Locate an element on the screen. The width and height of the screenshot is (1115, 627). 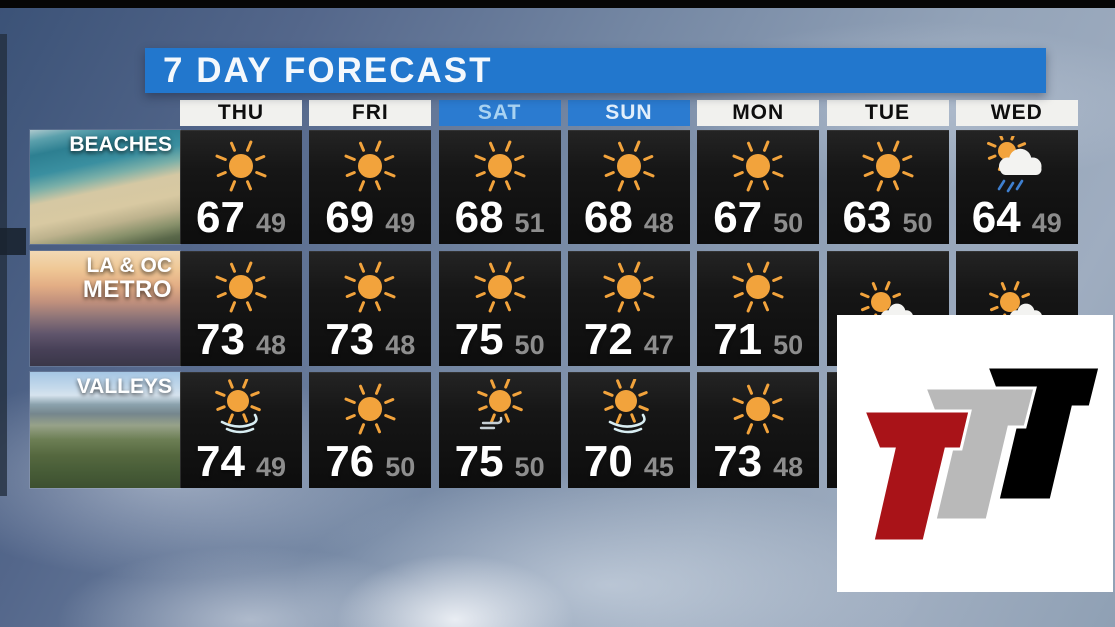
background-pole-crossarm is located at coordinates (13, 241).